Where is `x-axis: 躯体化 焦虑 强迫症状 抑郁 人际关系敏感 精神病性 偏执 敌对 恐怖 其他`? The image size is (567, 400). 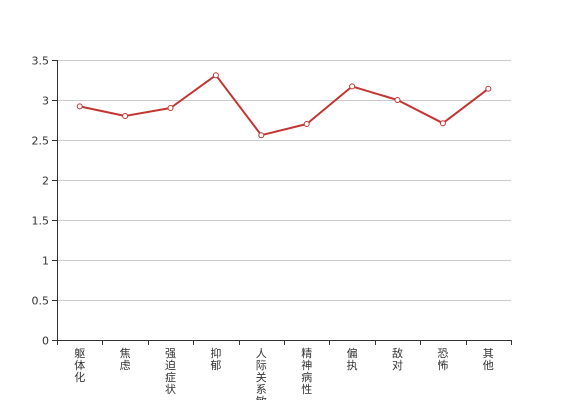
x-axis: 躯体化 焦虑 强迫症状 抑郁 人际关系敏感 精神病性 偏执 敌对 恐怖 其他 is located at coordinates (284, 370).